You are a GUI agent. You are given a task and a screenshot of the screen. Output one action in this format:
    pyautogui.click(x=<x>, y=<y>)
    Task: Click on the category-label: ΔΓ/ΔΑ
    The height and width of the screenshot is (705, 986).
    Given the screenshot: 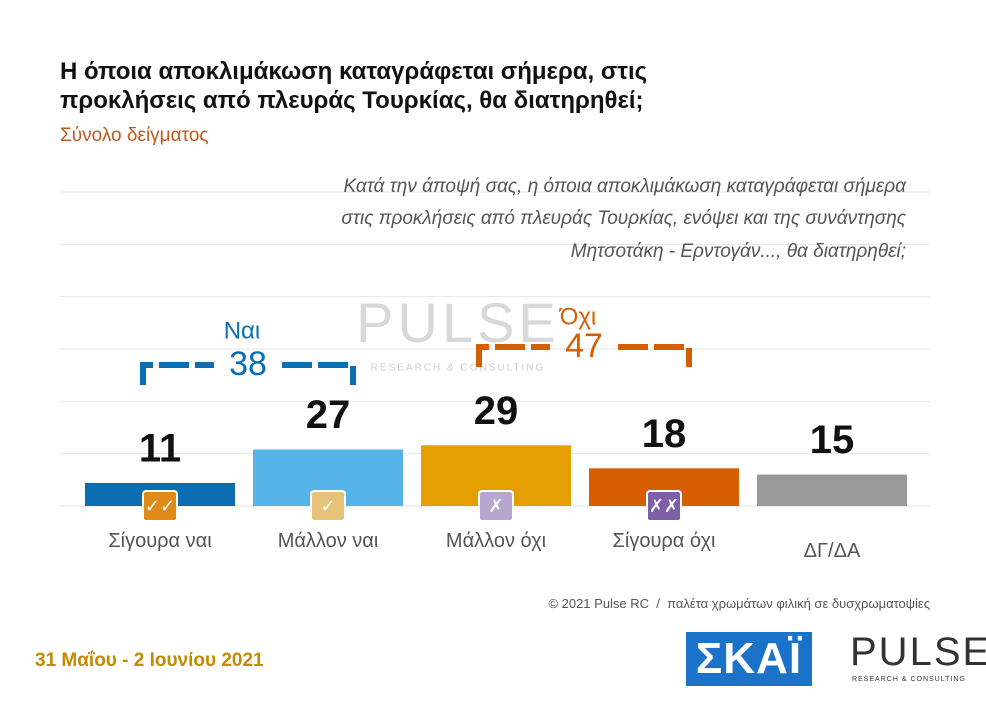 What is the action you would take?
    pyautogui.click(x=832, y=551)
    